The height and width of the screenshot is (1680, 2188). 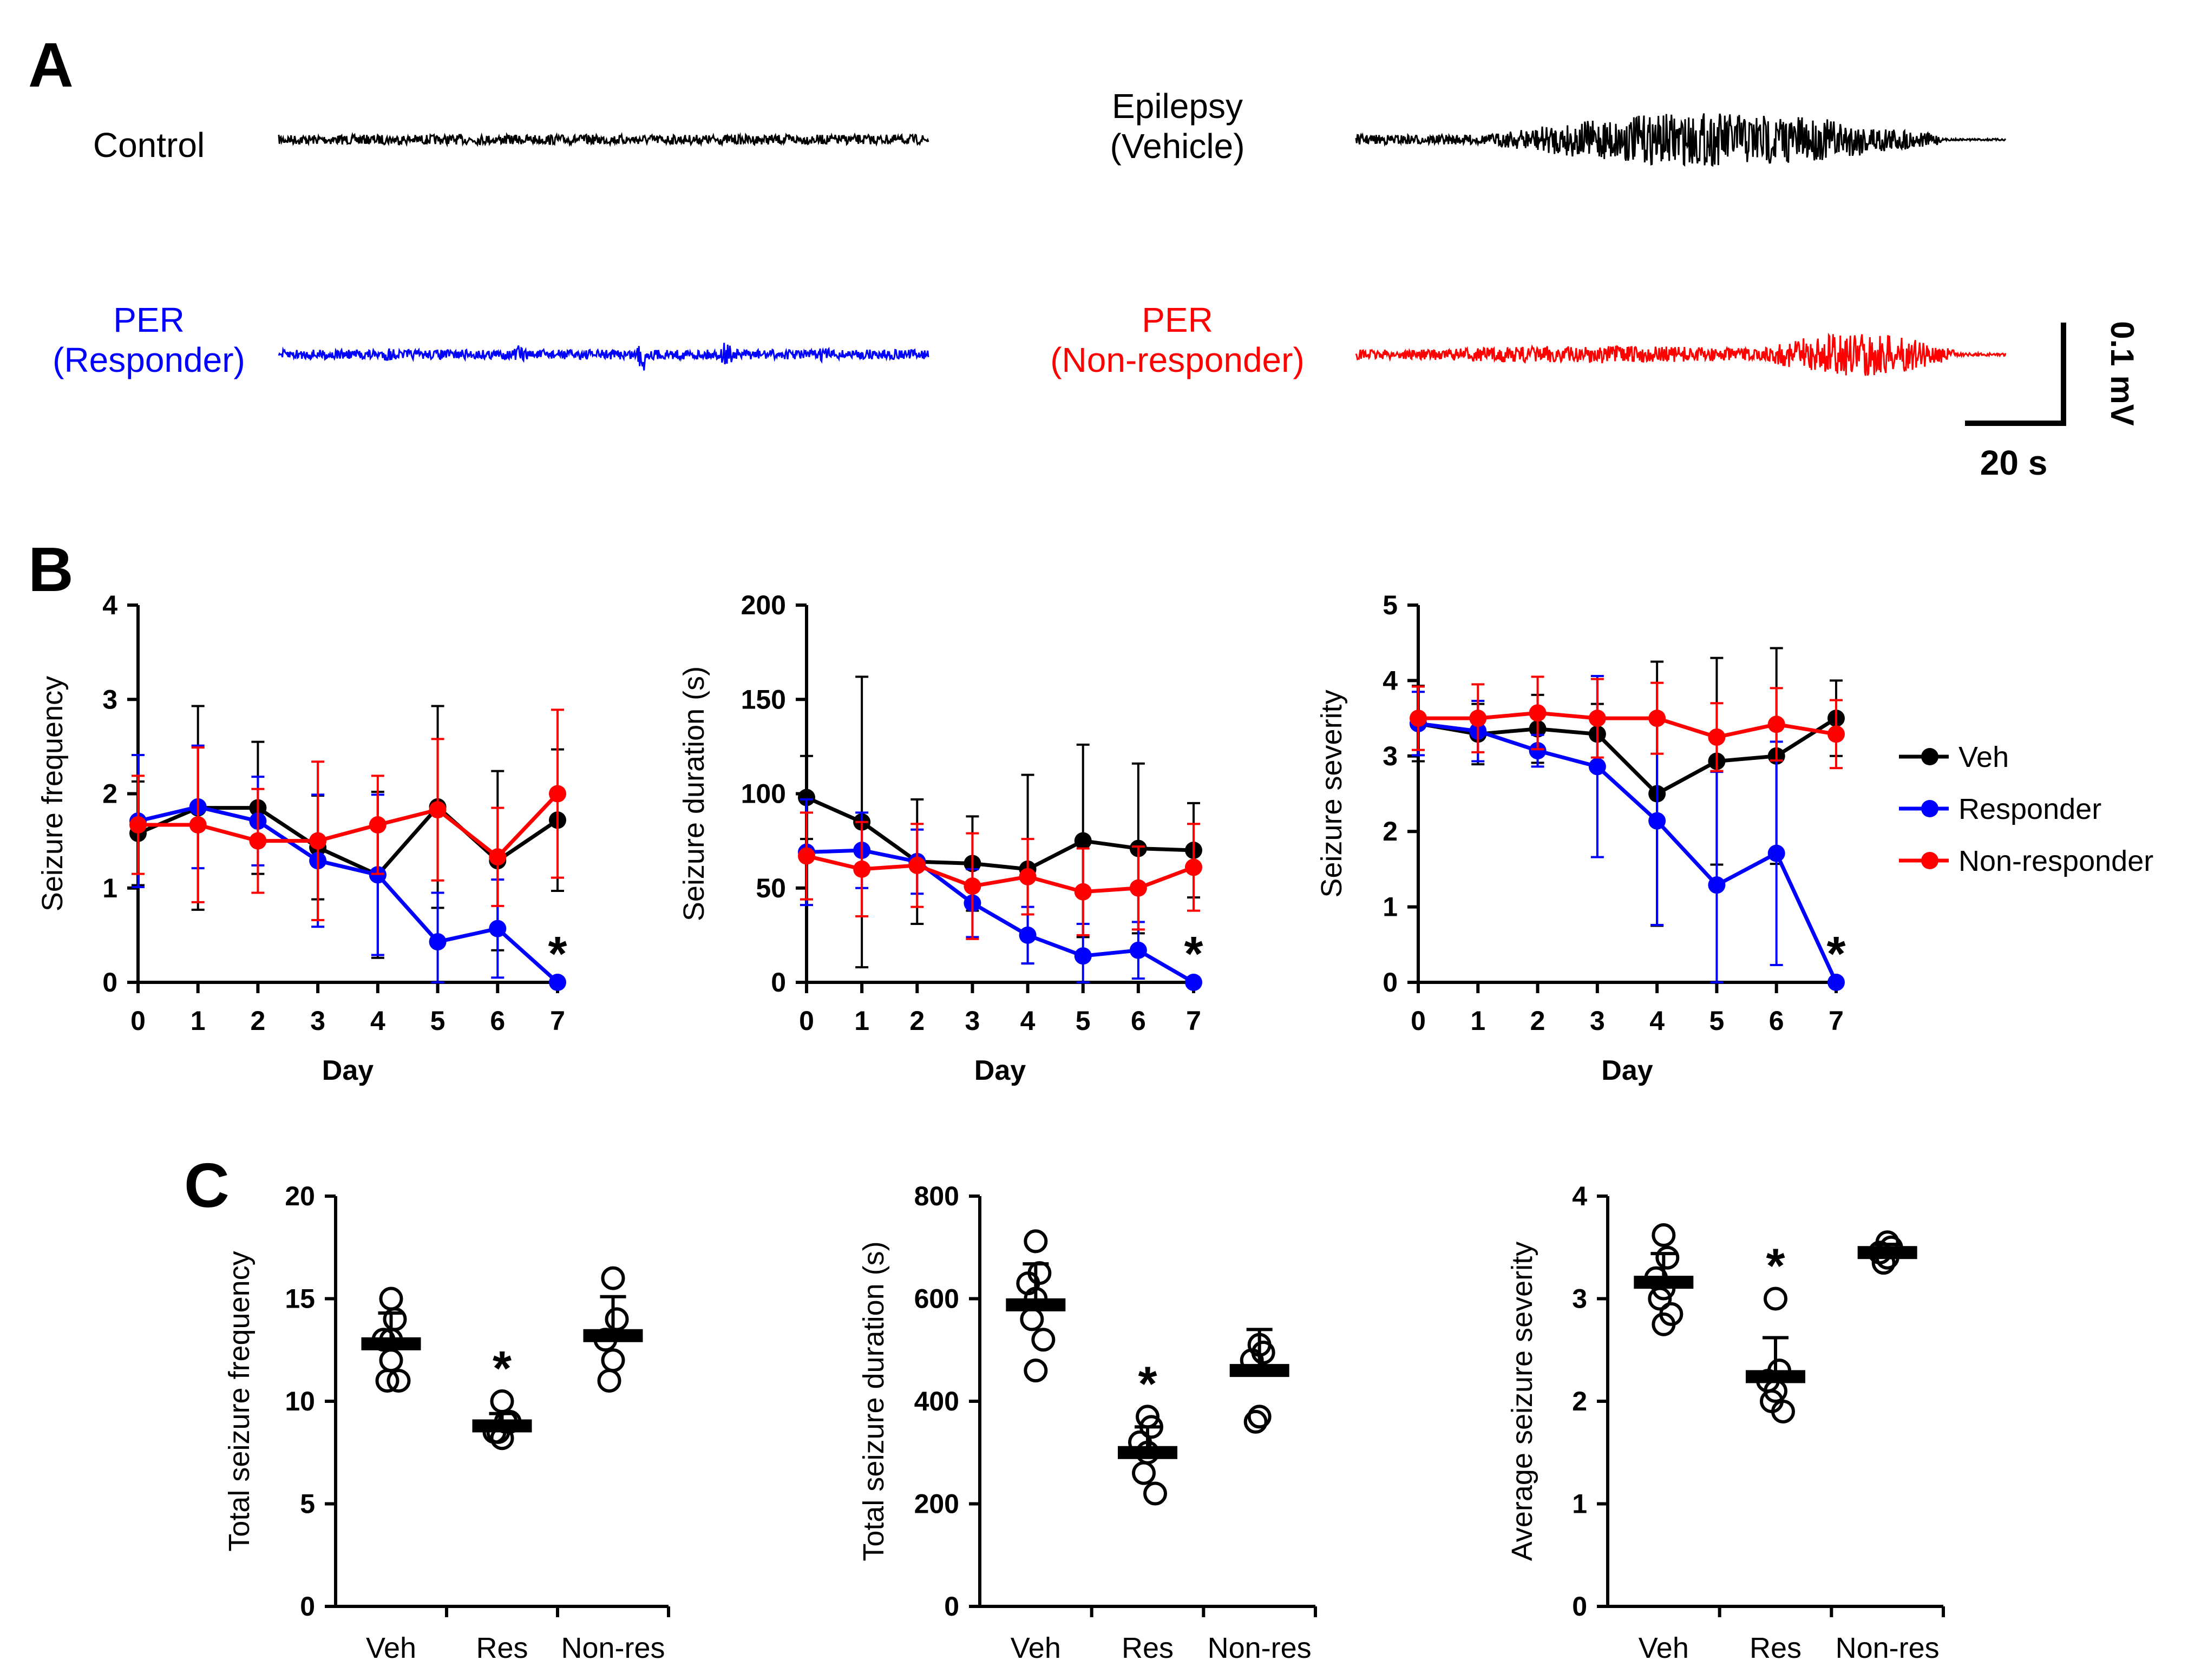 What do you see at coordinates (109, 888) in the screenshot?
I see `y-tick-label: 1` at bounding box center [109, 888].